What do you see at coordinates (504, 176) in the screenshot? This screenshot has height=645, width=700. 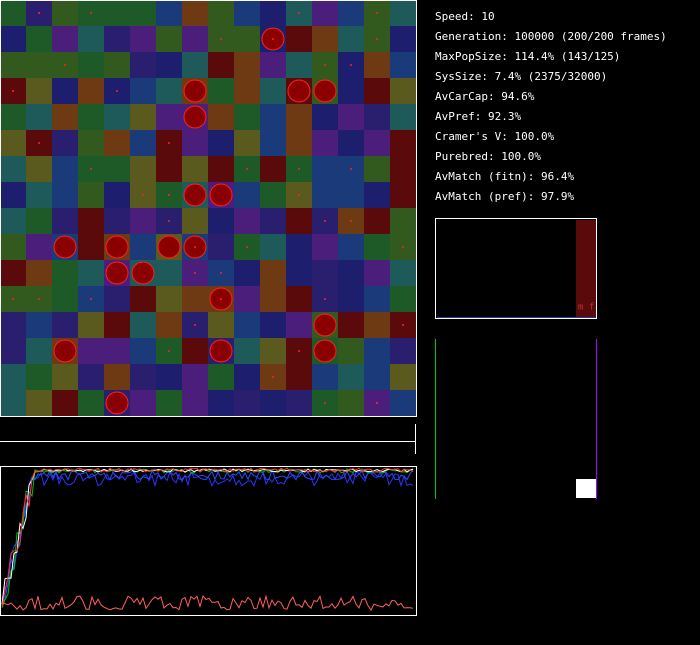 I see `stat-line: AvMatch (fitn): 96.4%` at bounding box center [504, 176].